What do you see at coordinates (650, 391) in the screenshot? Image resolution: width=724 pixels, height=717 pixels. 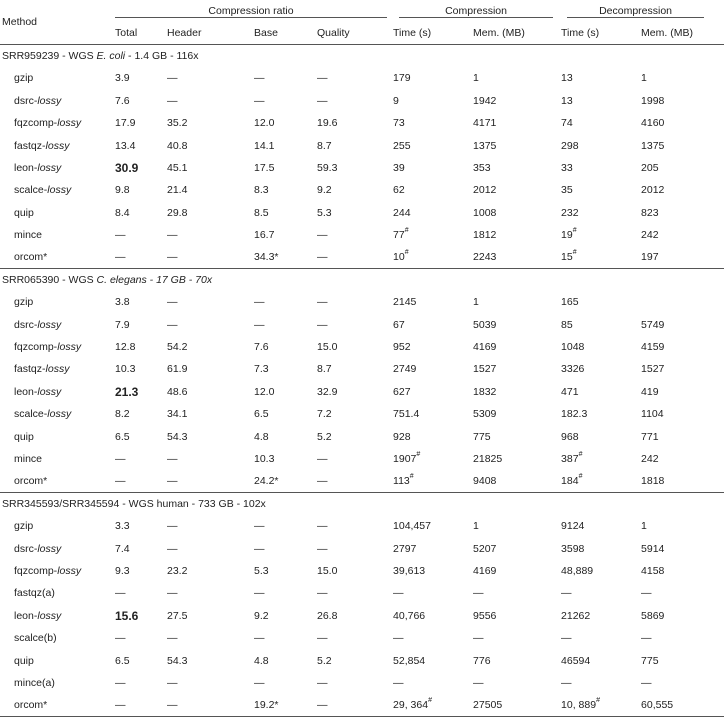 I see `cell-value: 419` at bounding box center [650, 391].